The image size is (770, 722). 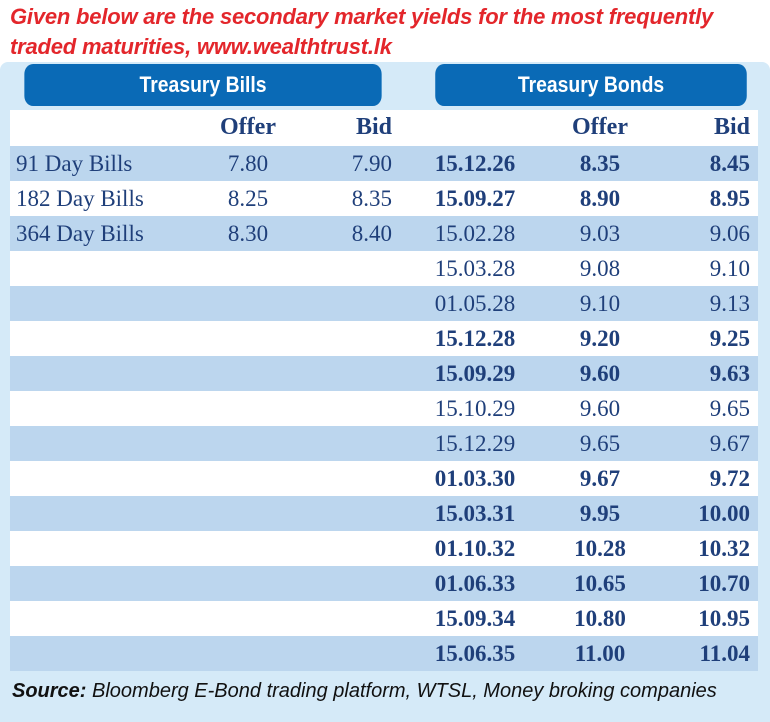 What do you see at coordinates (600, 127) in the screenshot?
I see `bonds-offer-header: Offer` at bounding box center [600, 127].